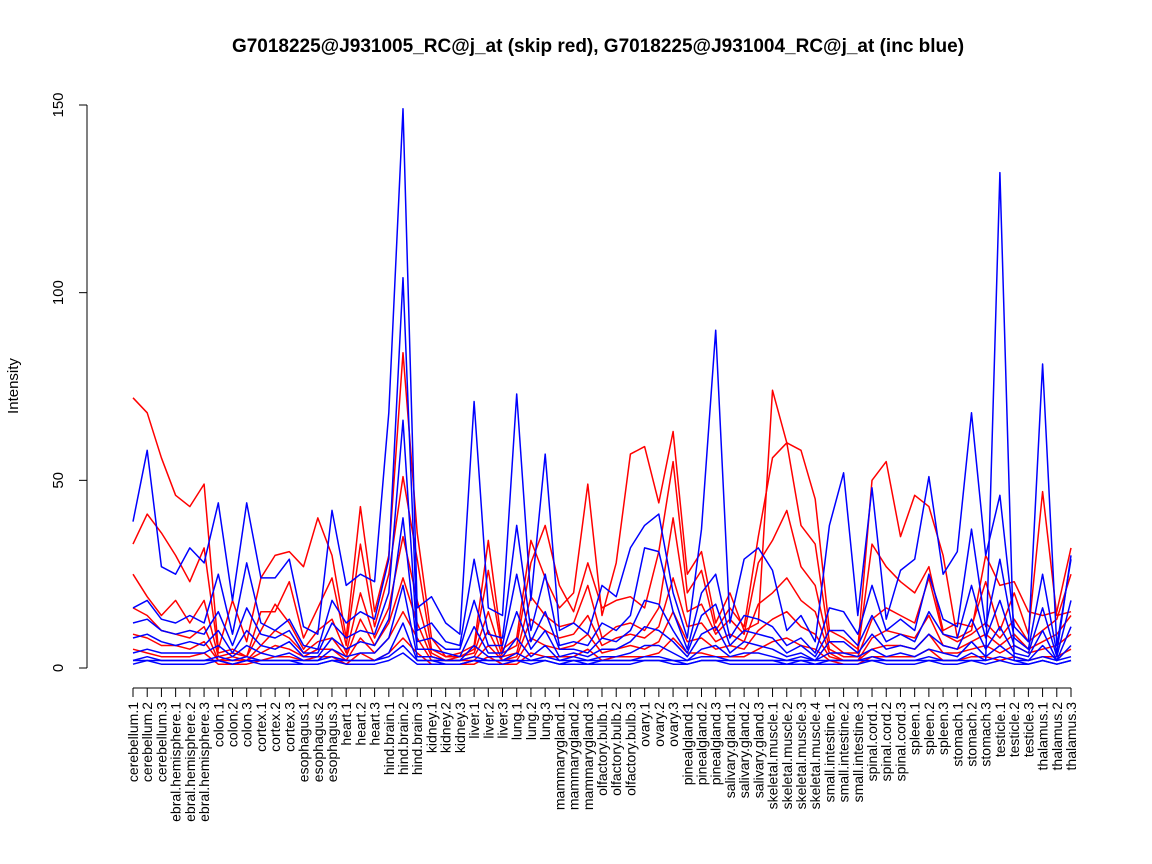  Describe the element at coordinates (815, 756) in the screenshot. I see `x-tick-label: skeletal.muscle.4` at that location.